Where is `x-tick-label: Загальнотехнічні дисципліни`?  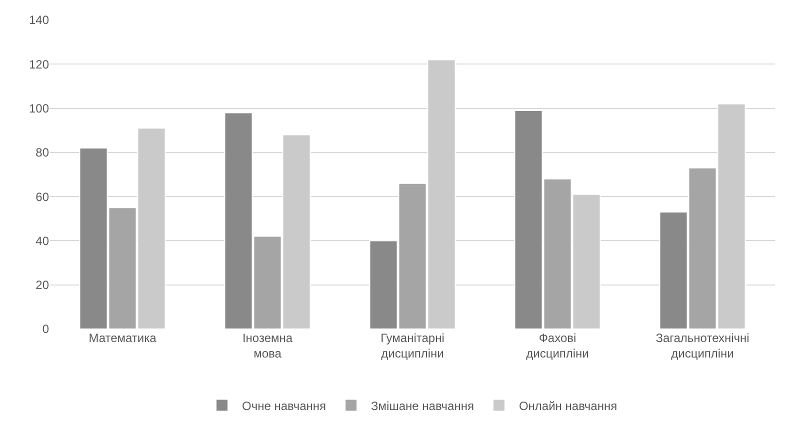
x-tick-label: Загальнотехнічні дисципліни is located at coordinates (703, 346).